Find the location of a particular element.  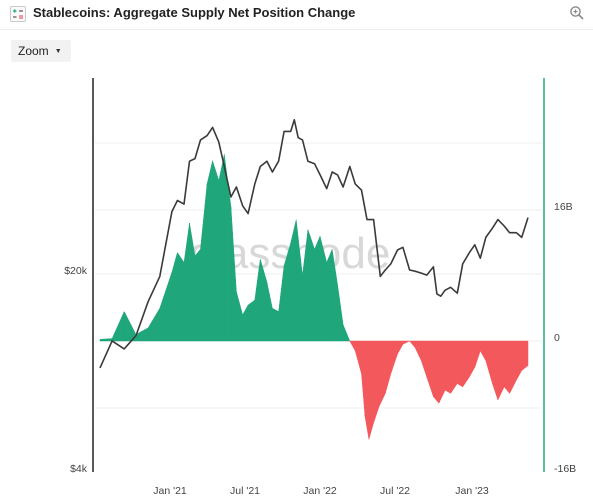

header-divider is located at coordinates (296, 29).